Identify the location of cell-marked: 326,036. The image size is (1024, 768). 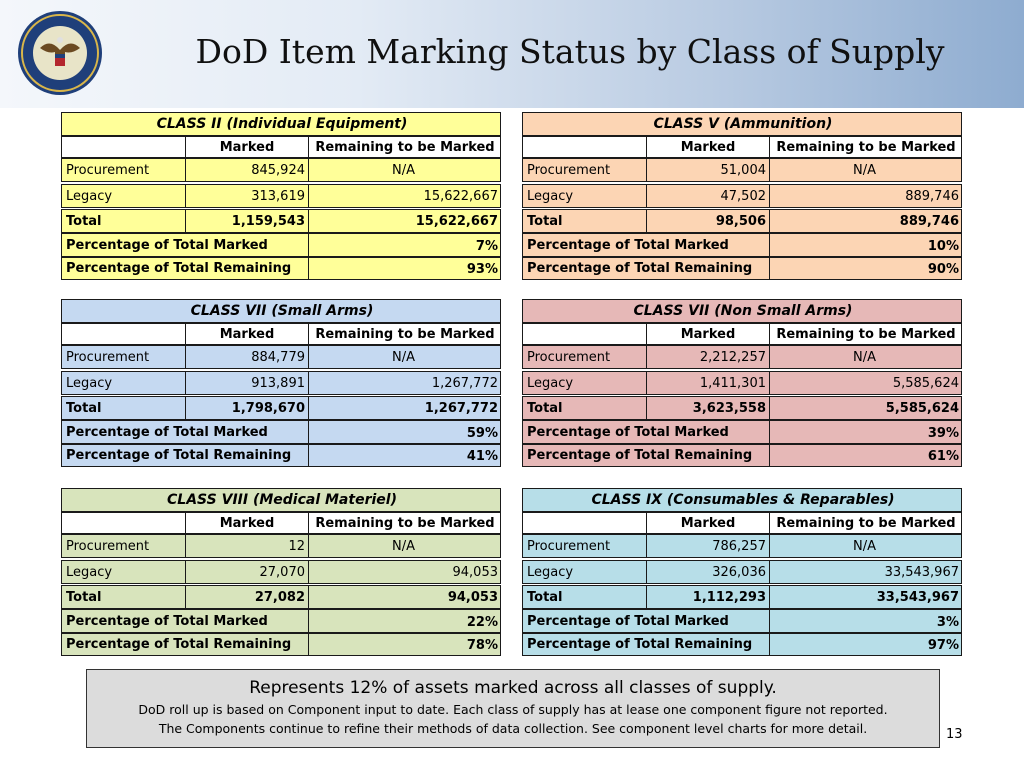
(707, 572).